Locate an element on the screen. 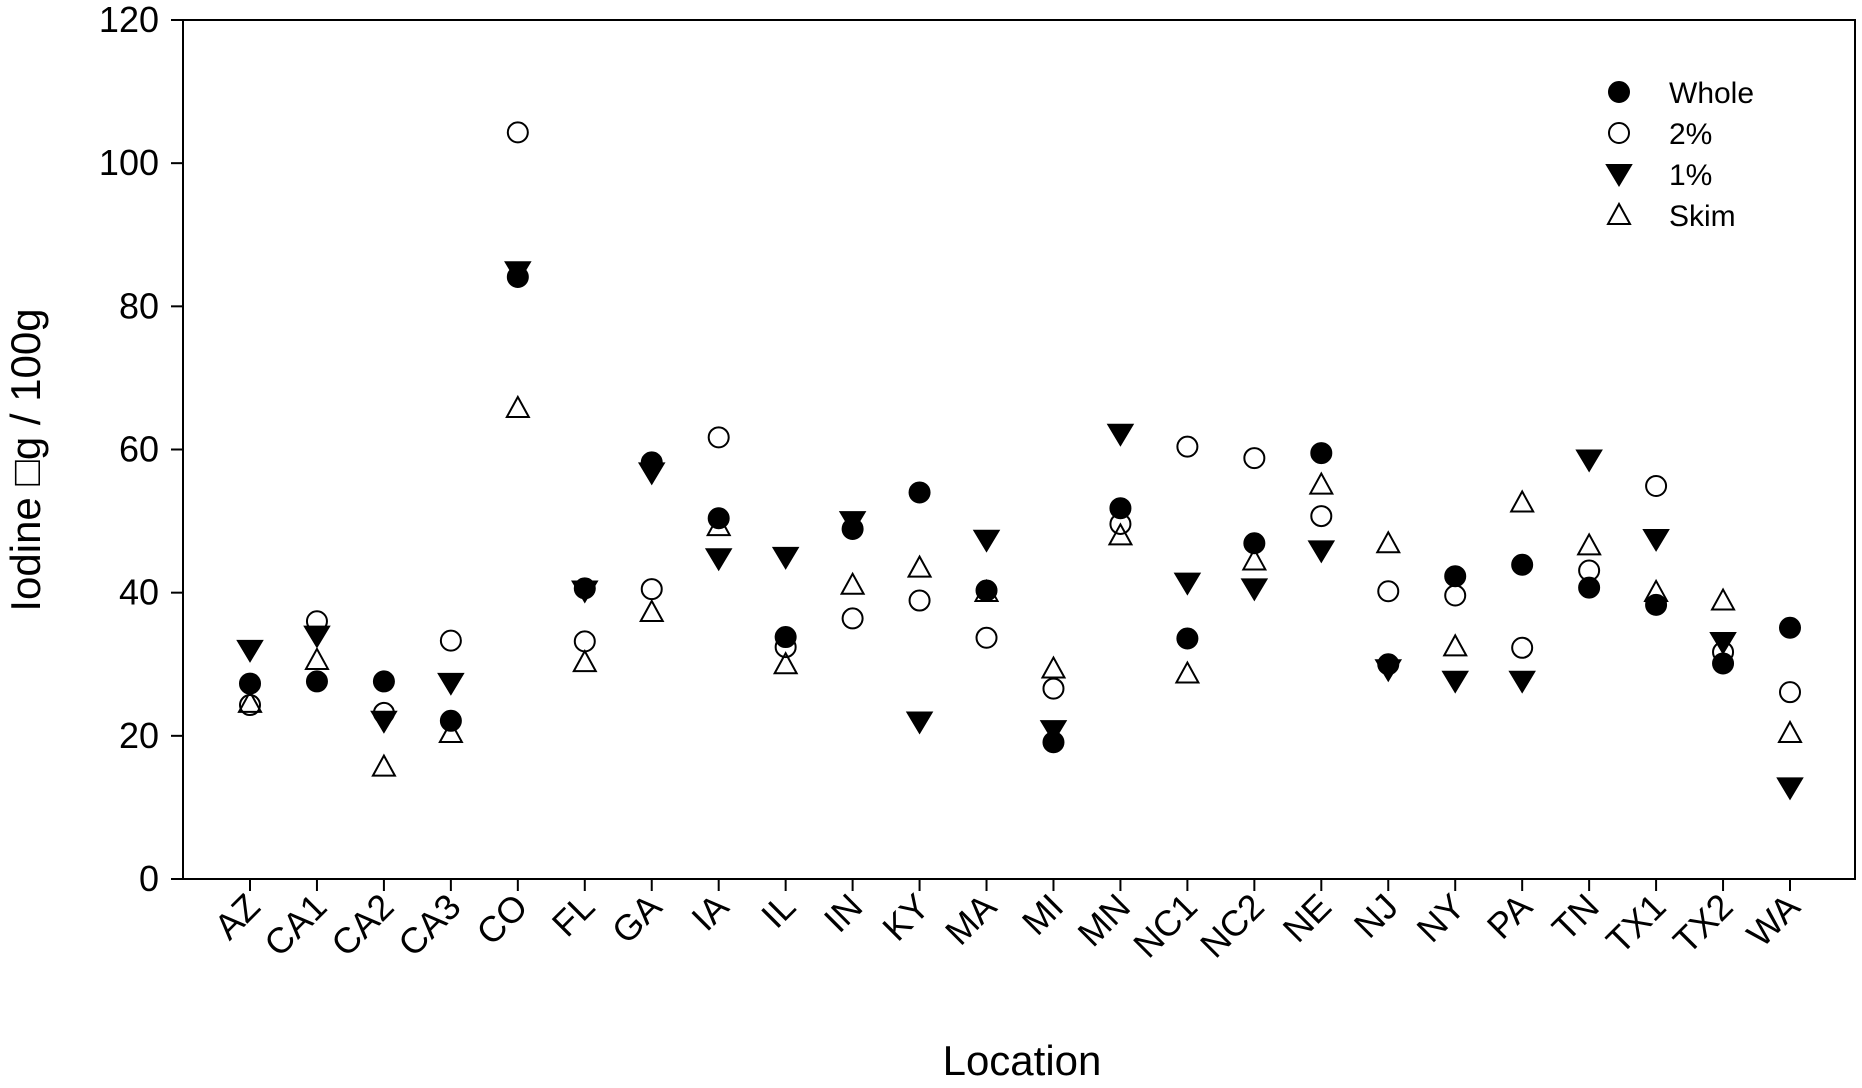 Image resolution: width=1862 pixels, height=1088 pixels. legend-marker is located at coordinates (1619, 92).